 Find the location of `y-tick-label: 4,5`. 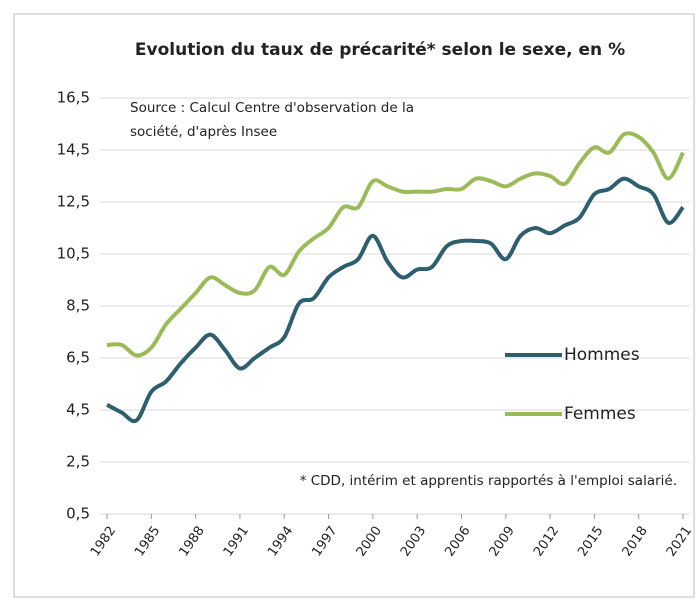

y-tick-label: 4,5 is located at coordinates (78, 410).